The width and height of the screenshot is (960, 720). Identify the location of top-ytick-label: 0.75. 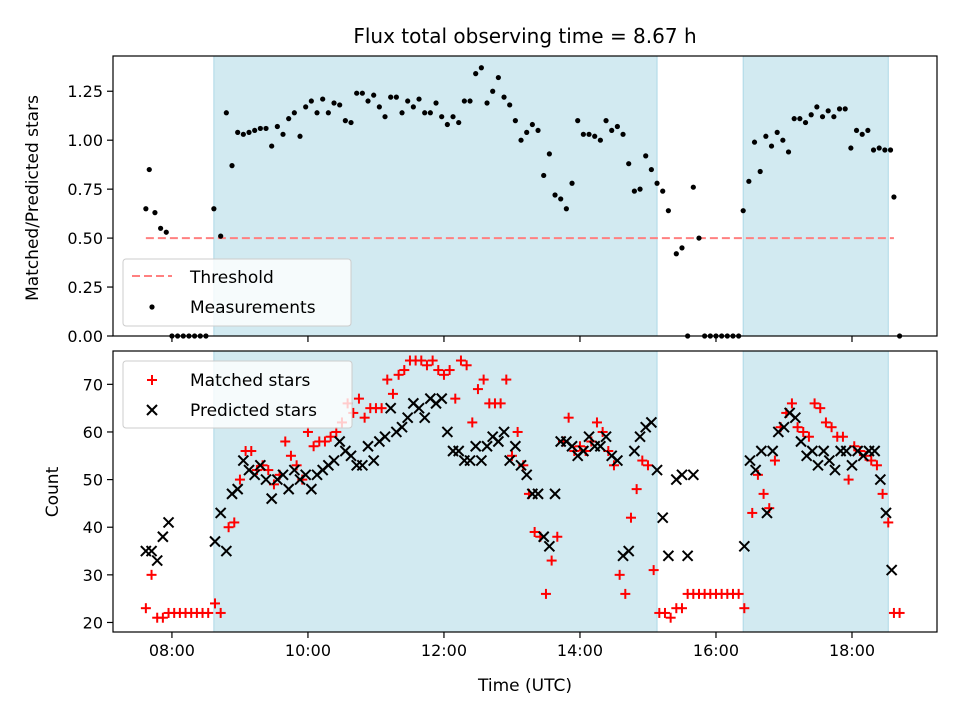
(85, 189).